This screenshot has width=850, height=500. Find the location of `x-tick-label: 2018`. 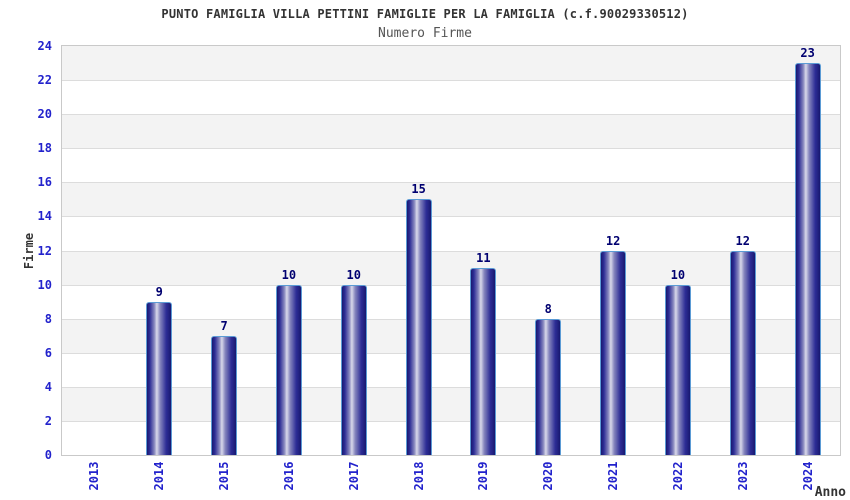

x-tick-label: 2018 is located at coordinates (418, 476).